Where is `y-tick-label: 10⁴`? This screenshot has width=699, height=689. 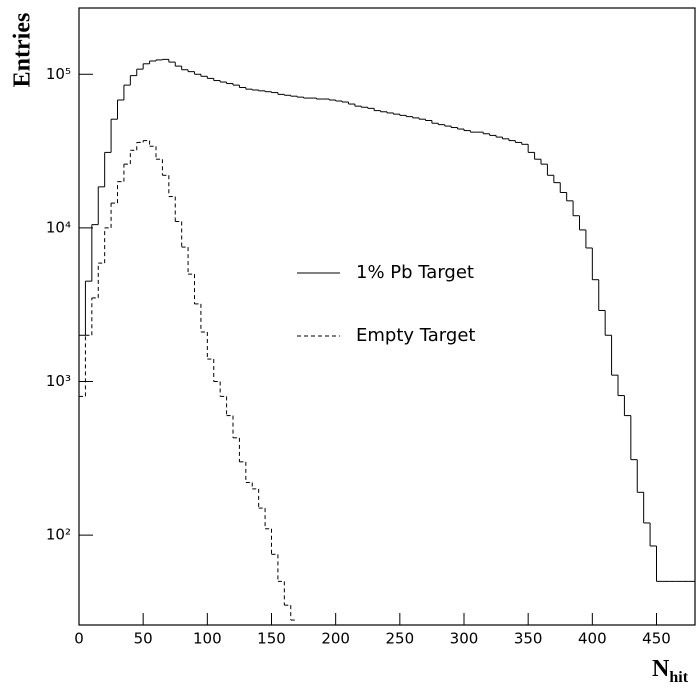 y-tick-label: 10⁴ is located at coordinates (58, 227).